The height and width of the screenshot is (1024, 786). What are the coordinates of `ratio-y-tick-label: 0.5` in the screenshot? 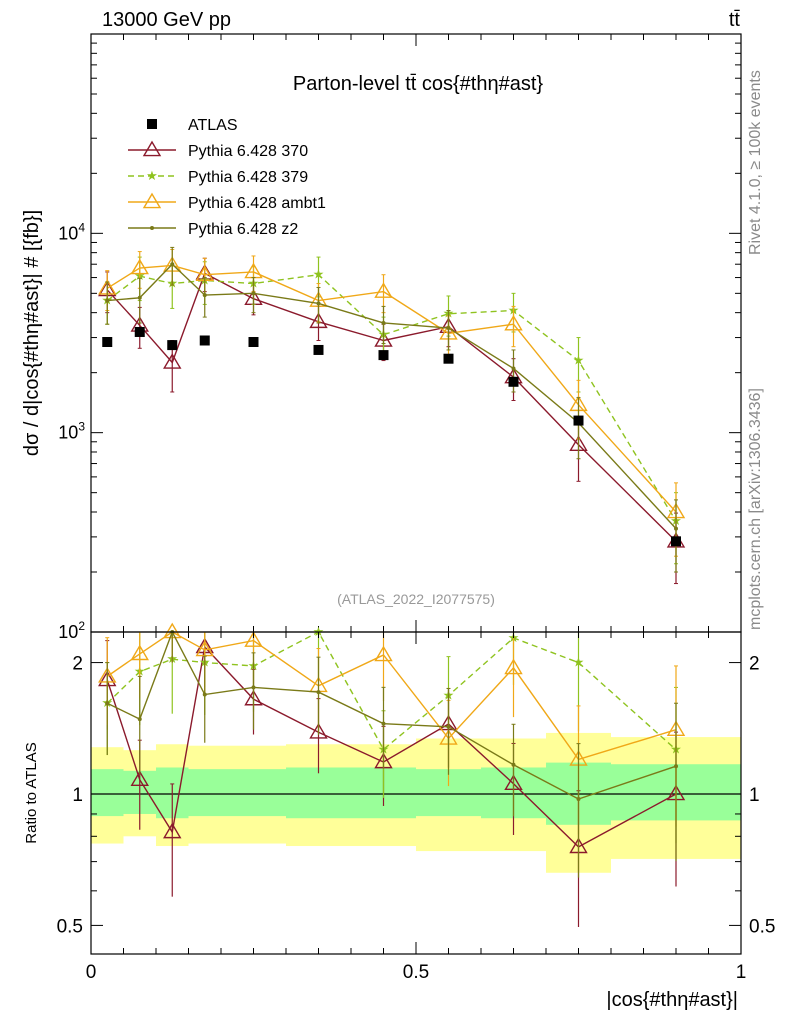 It's located at (70, 926).